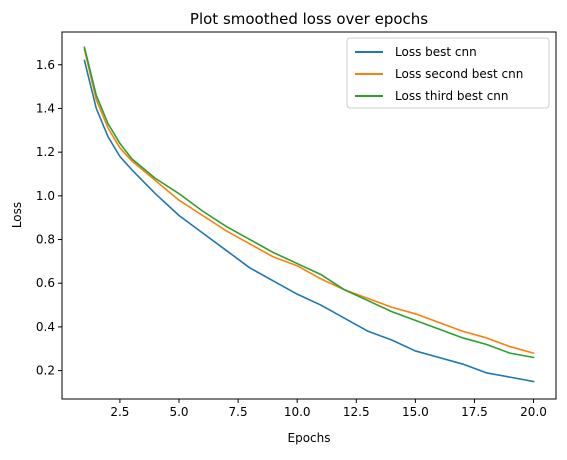  What do you see at coordinates (533, 412) in the screenshot?
I see `x-tick-label: 20.0` at bounding box center [533, 412].